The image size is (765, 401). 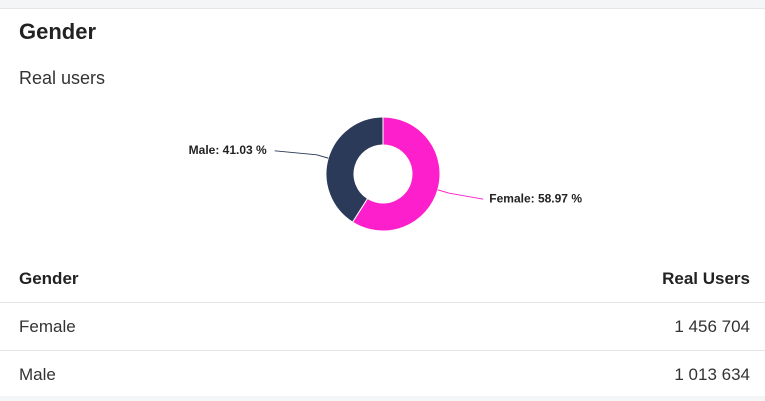 I want to click on cell: Female, so click(x=166, y=326).